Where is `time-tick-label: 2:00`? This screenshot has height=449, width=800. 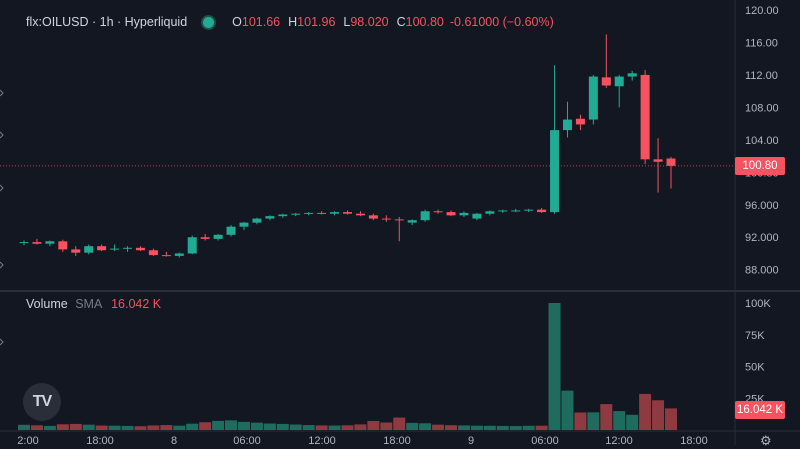 time-tick-label: 2:00 is located at coordinates (27, 440).